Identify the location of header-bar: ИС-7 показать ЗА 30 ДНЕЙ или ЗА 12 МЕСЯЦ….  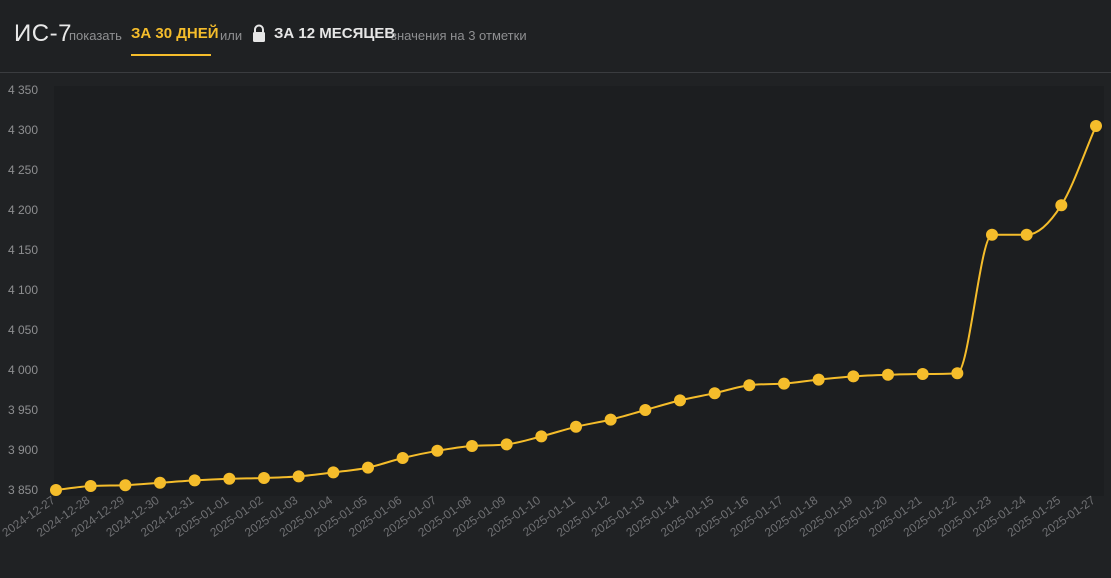
(555, 36).